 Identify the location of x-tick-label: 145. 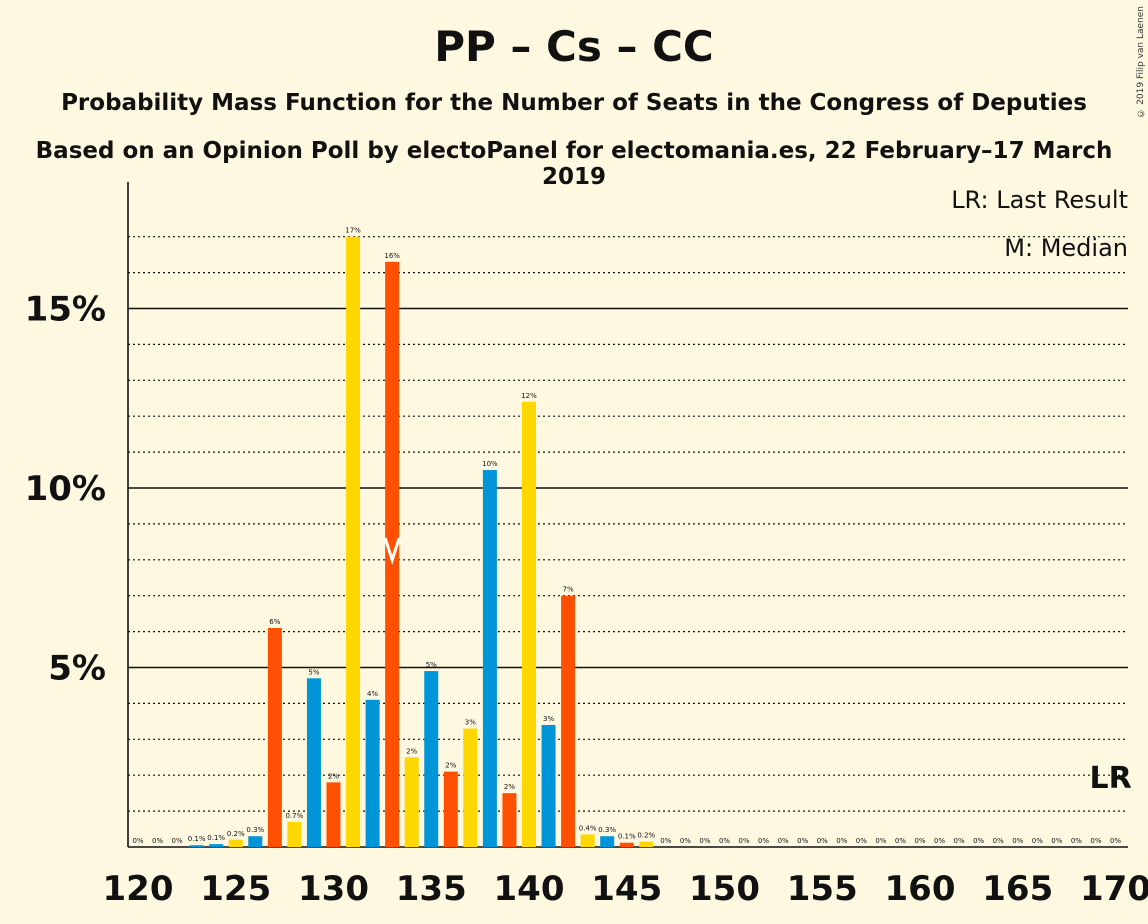
(626, 889).